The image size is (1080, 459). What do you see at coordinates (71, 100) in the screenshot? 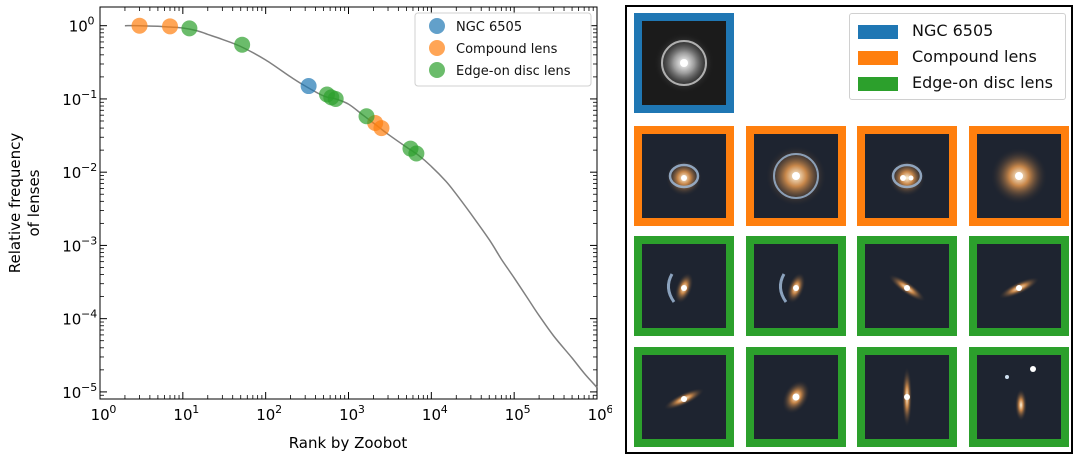
I see `y-tick-label-1-base: 10` at bounding box center [71, 100].